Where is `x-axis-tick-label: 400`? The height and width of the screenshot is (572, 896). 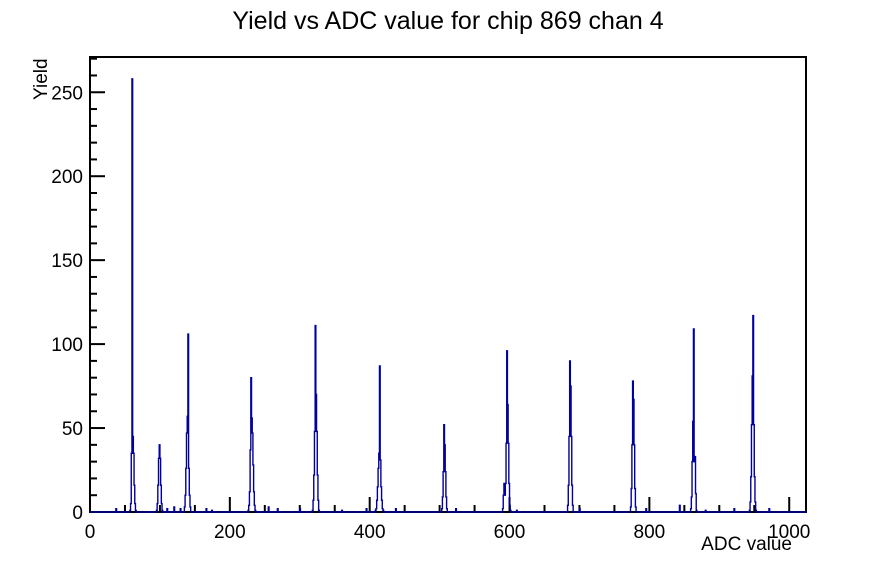
x-axis-tick-label: 400 is located at coordinates (370, 532).